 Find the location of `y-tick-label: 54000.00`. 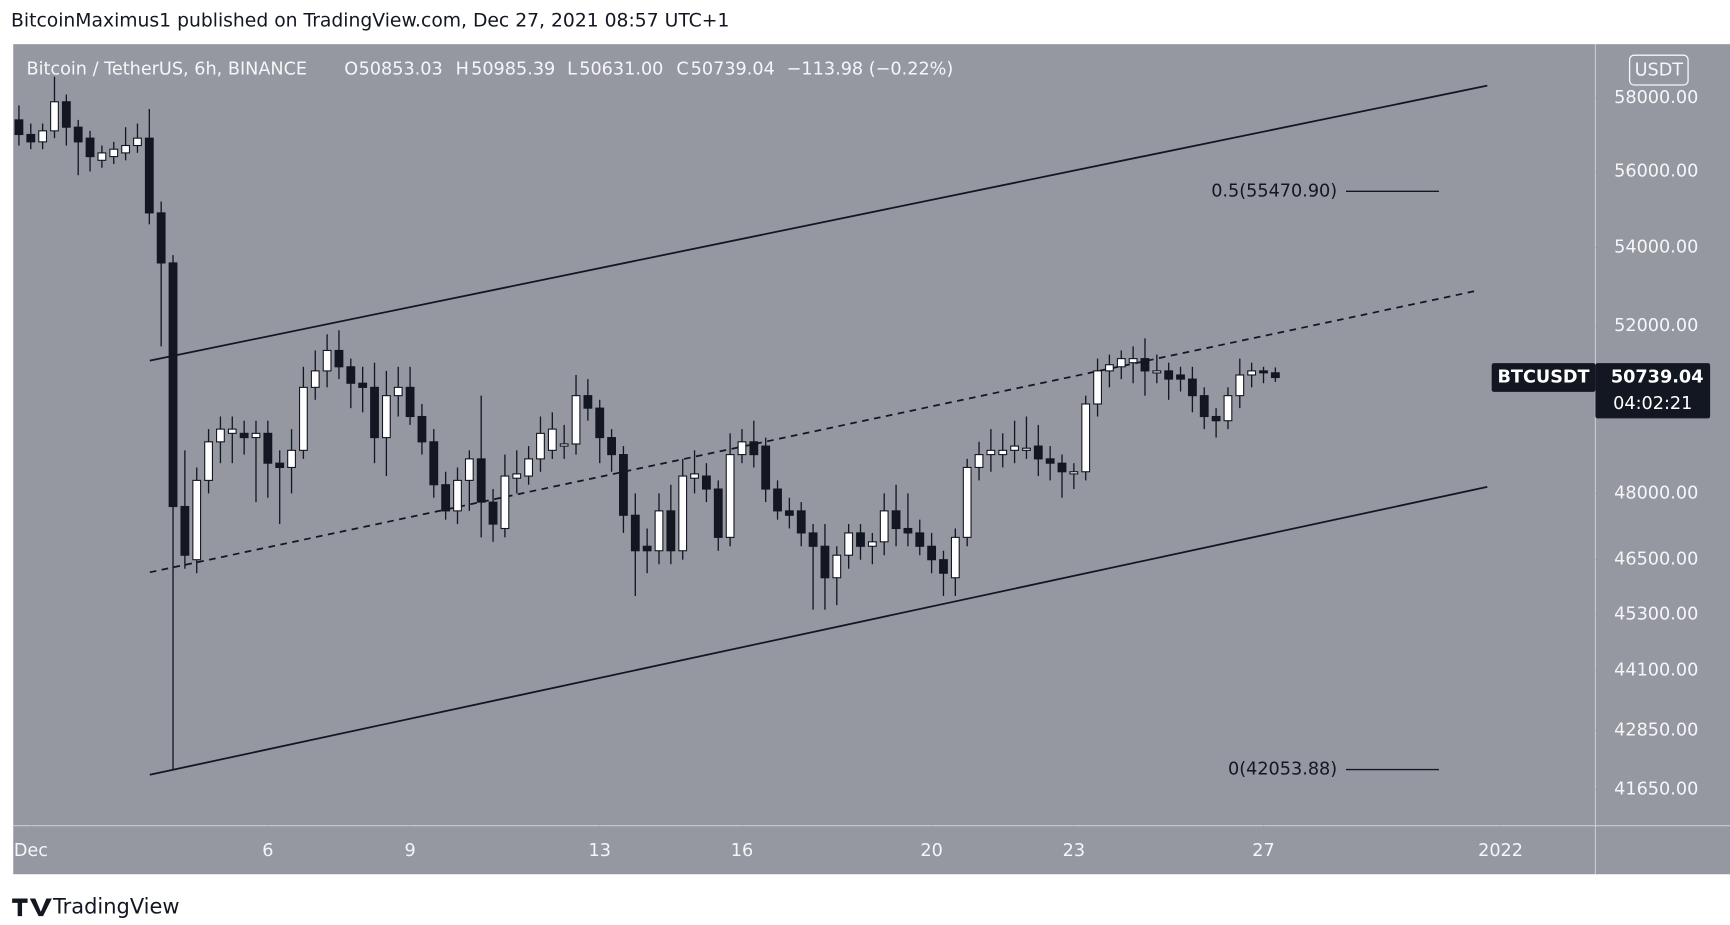

y-tick-label: 54000.00 is located at coordinates (1656, 247).